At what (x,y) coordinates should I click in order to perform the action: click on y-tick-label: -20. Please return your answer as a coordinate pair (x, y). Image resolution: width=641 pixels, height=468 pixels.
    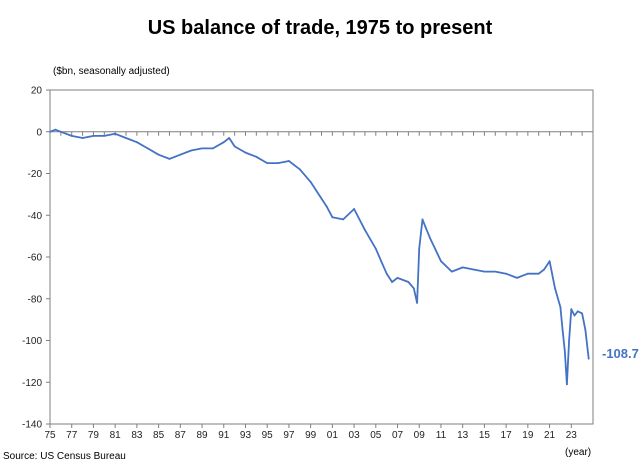
    Looking at the image, I should click on (35, 174).